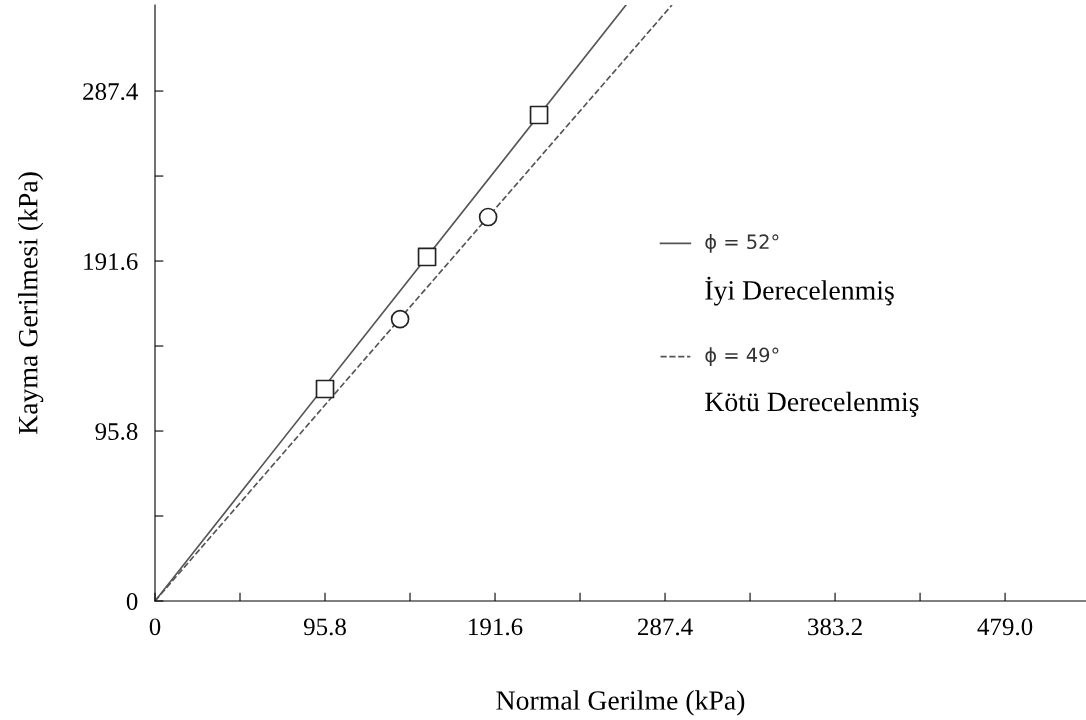 The image size is (1086, 720). I want to click on annotation: Kötü Derecelenmiş, so click(812, 404).